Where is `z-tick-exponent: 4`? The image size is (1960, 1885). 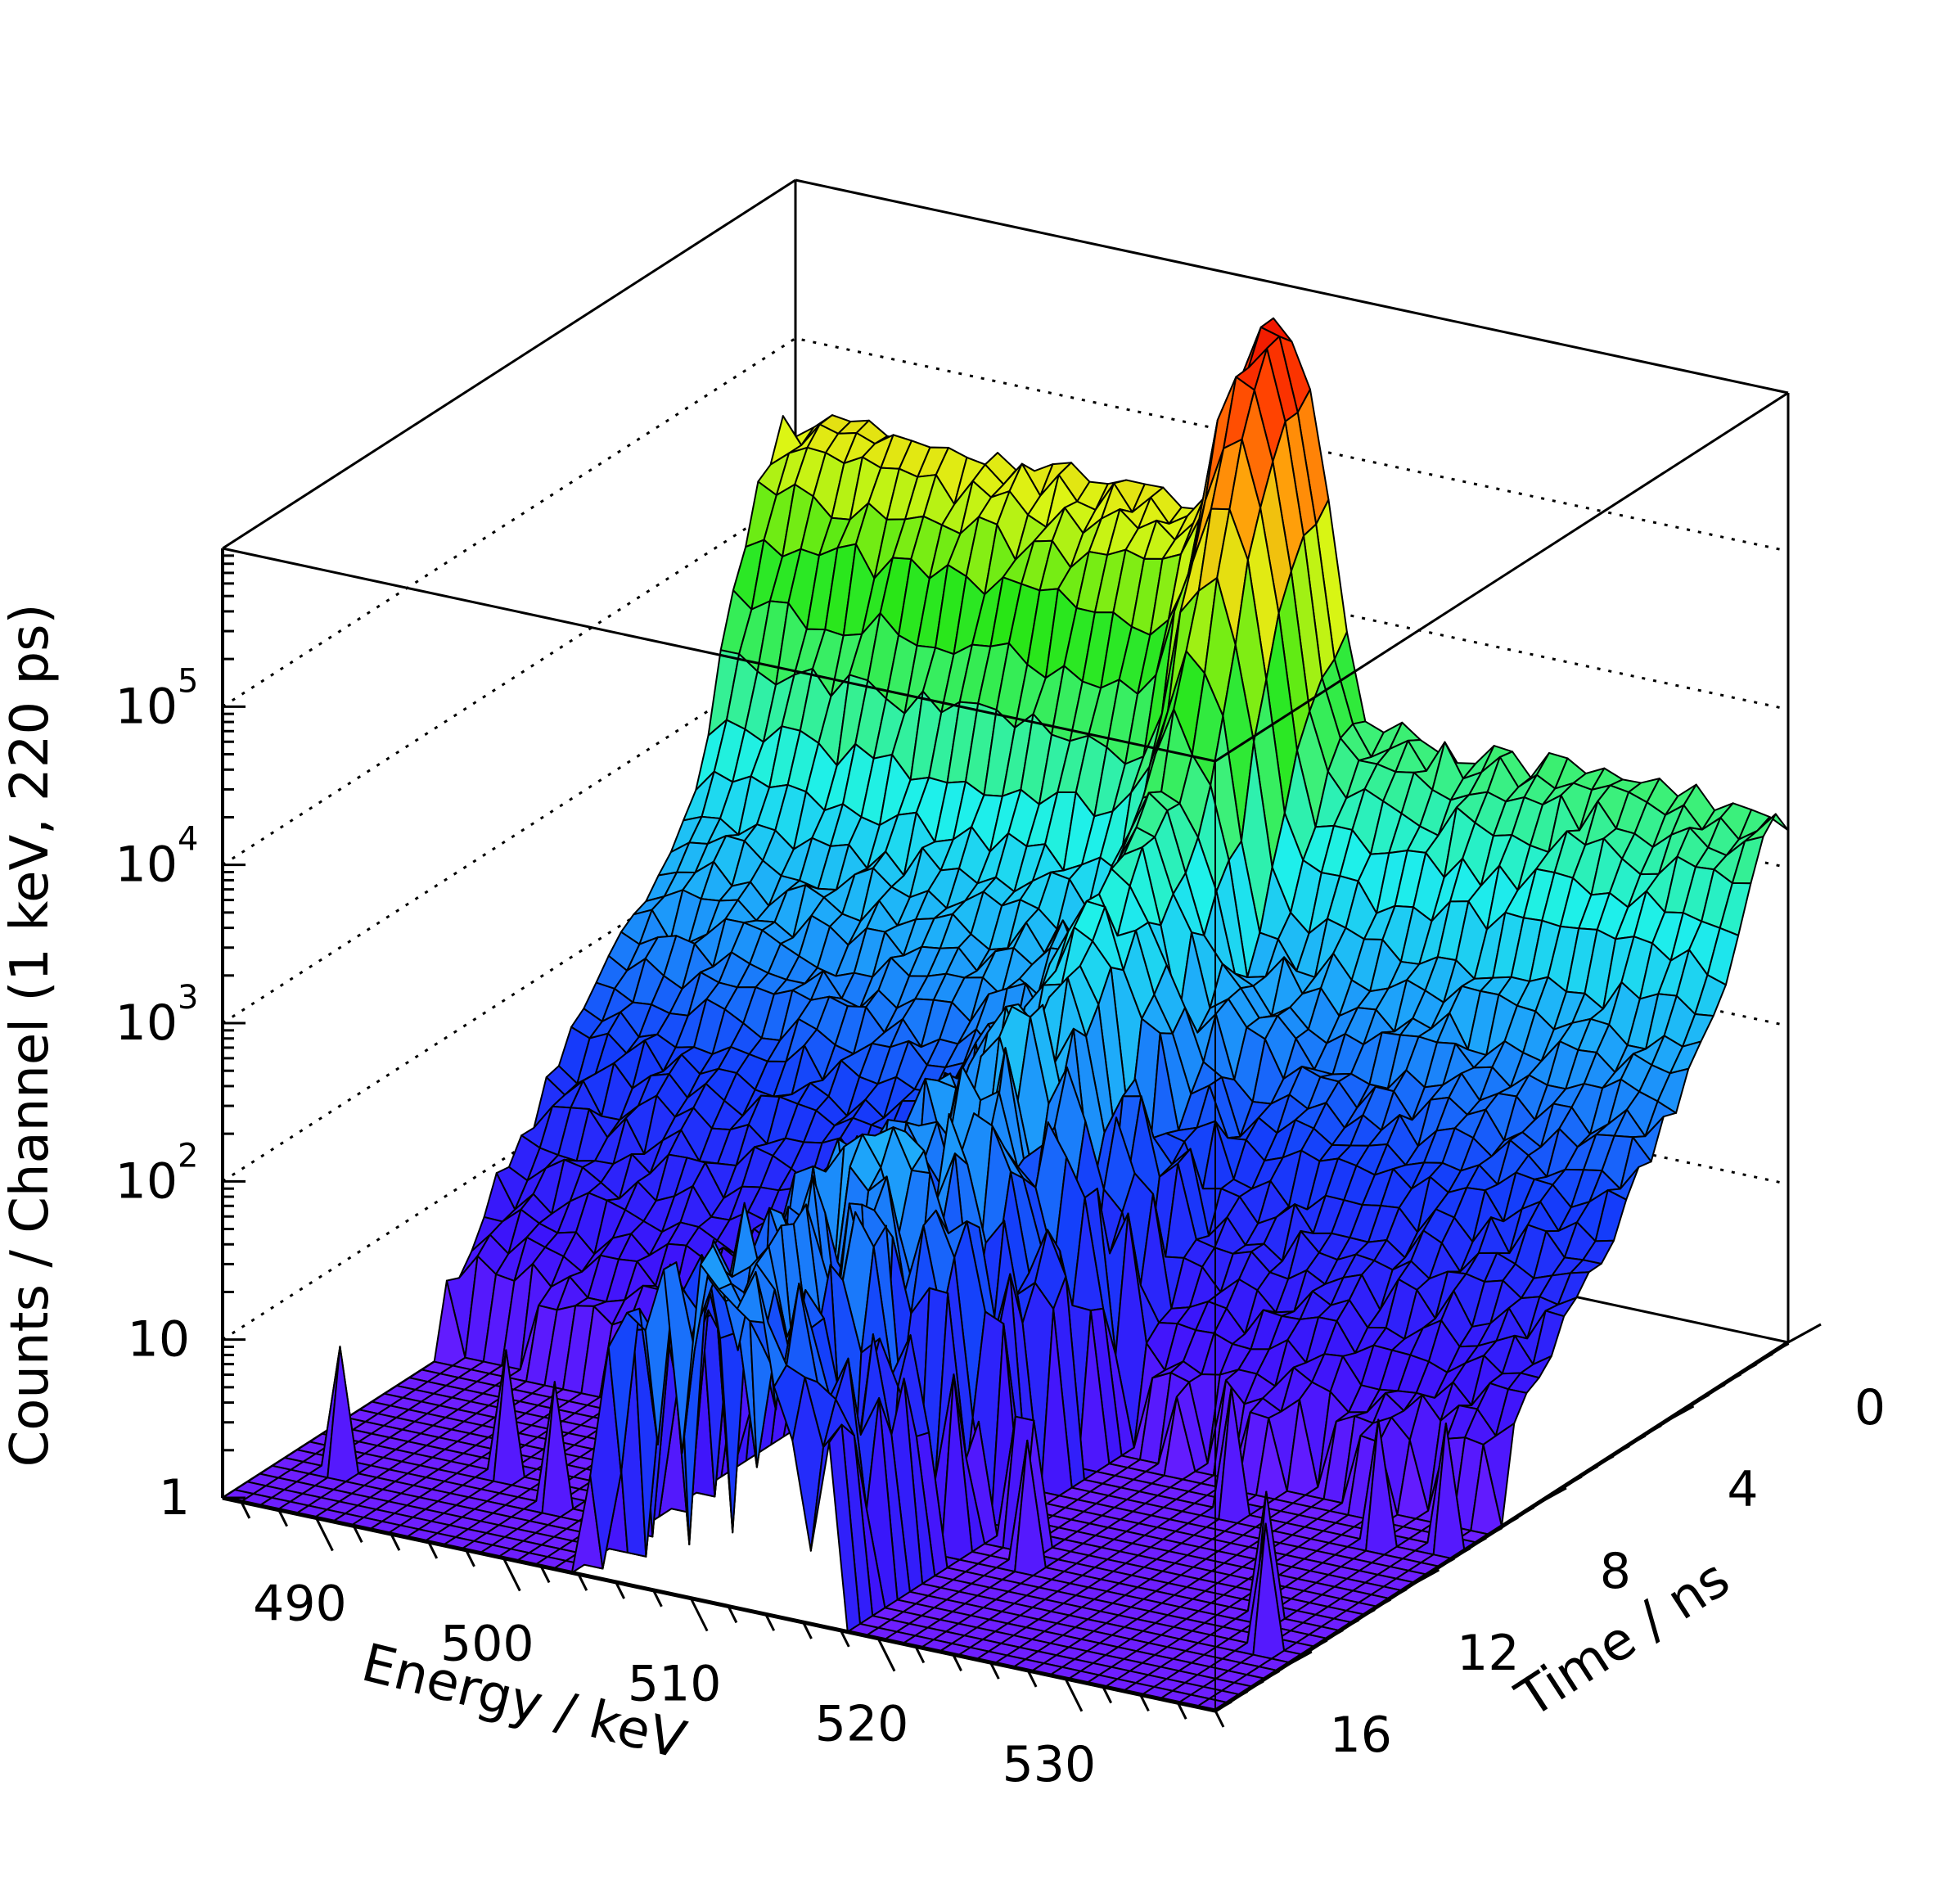 z-tick-exponent: 4 is located at coordinates (188, 840).